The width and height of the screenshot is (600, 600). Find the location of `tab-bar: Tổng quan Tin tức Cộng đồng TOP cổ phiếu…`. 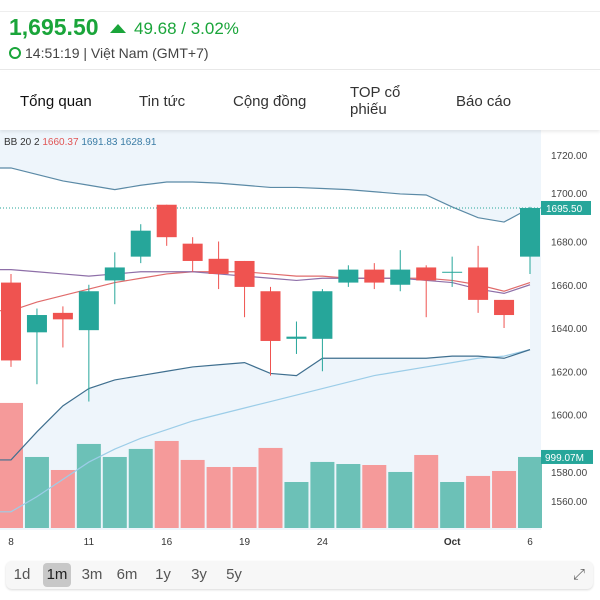

tab-bar: Tổng quan Tin tức Cộng đồng TOP cổ phiếu… is located at coordinates (300, 101).